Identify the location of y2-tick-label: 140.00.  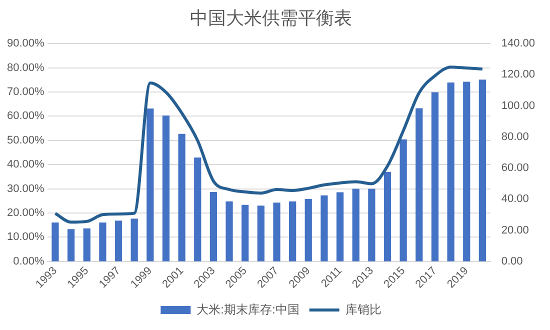
(518, 44).